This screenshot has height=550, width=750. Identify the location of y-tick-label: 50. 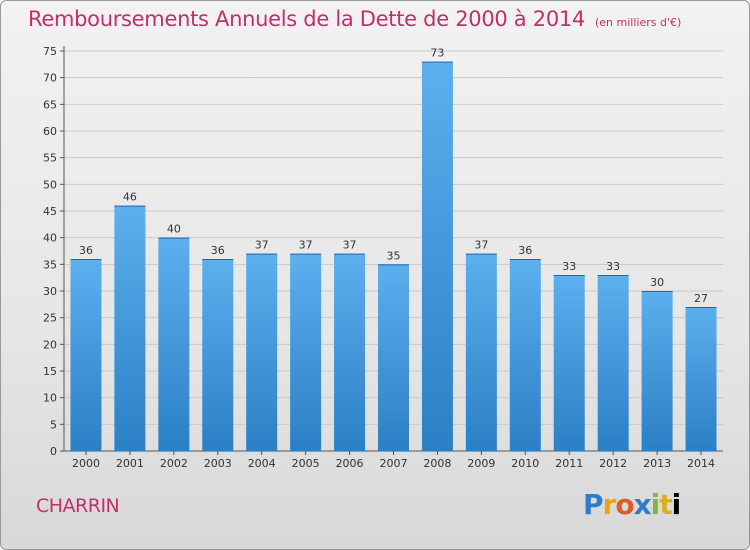
(50, 184).